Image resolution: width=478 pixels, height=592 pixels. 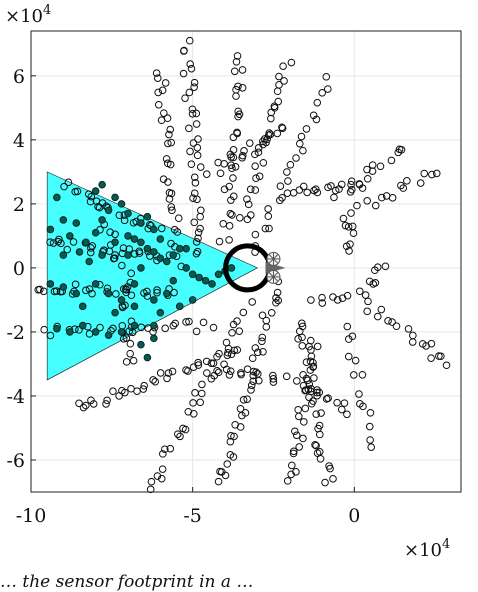 What do you see at coordinates (19, 77) in the screenshot?
I see `y-tick-label: 6` at bounding box center [19, 77].